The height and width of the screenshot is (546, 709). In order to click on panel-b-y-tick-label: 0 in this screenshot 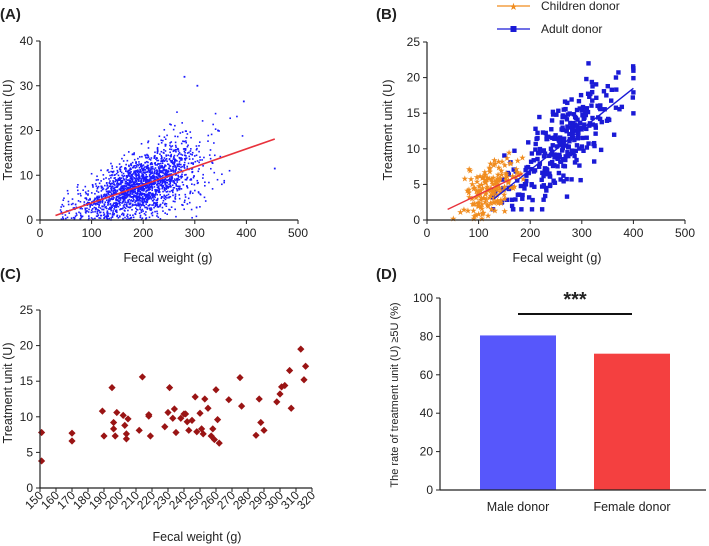, I will do `click(416, 220)`.